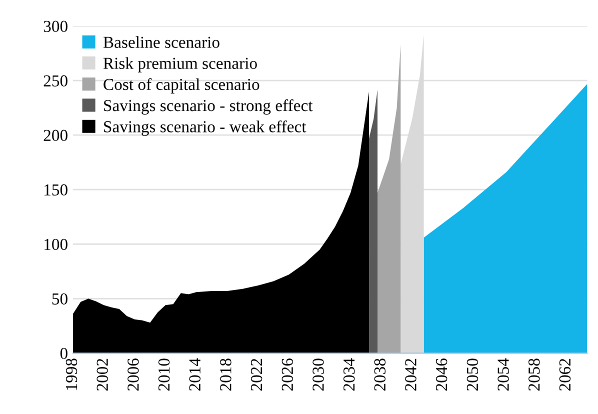 This screenshot has height=414, width=598. What do you see at coordinates (194, 374) in the screenshot?
I see `x-tick-label: 2014` at bounding box center [194, 374].